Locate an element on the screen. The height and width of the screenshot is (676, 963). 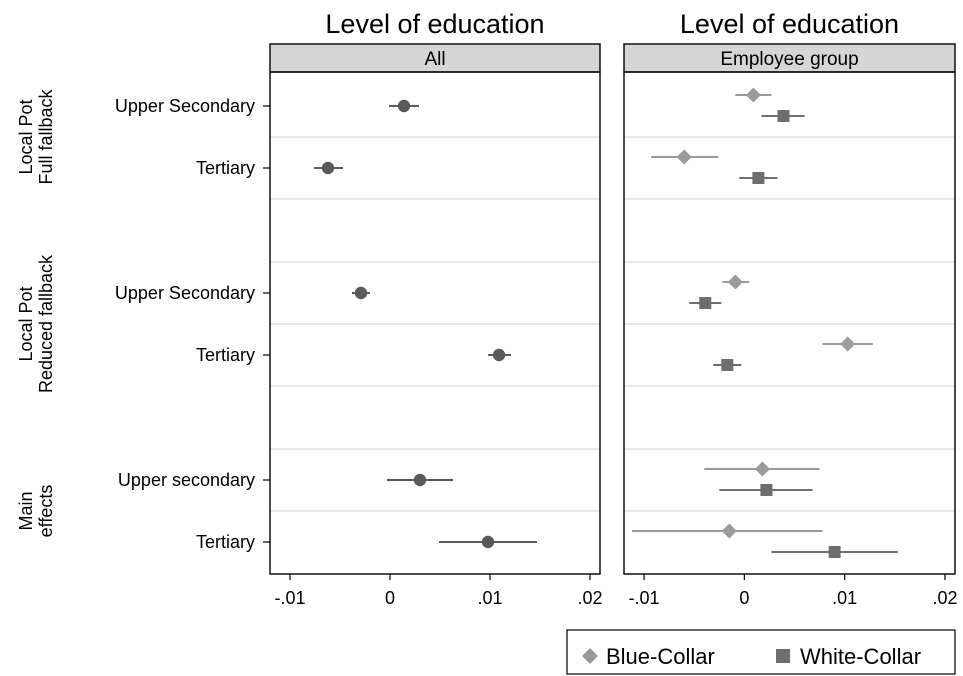
group-label: Local Pot Full fallback is located at coordinates (36, 136).